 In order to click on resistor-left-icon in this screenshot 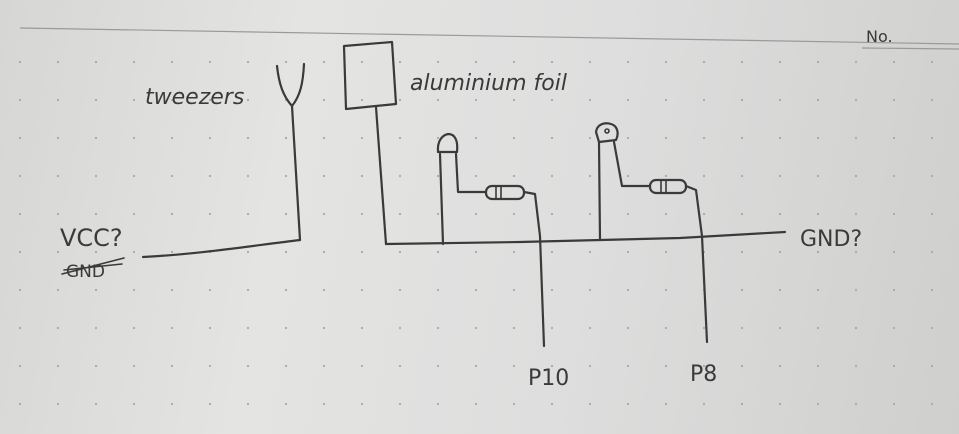, I will do `click(505, 192)`.